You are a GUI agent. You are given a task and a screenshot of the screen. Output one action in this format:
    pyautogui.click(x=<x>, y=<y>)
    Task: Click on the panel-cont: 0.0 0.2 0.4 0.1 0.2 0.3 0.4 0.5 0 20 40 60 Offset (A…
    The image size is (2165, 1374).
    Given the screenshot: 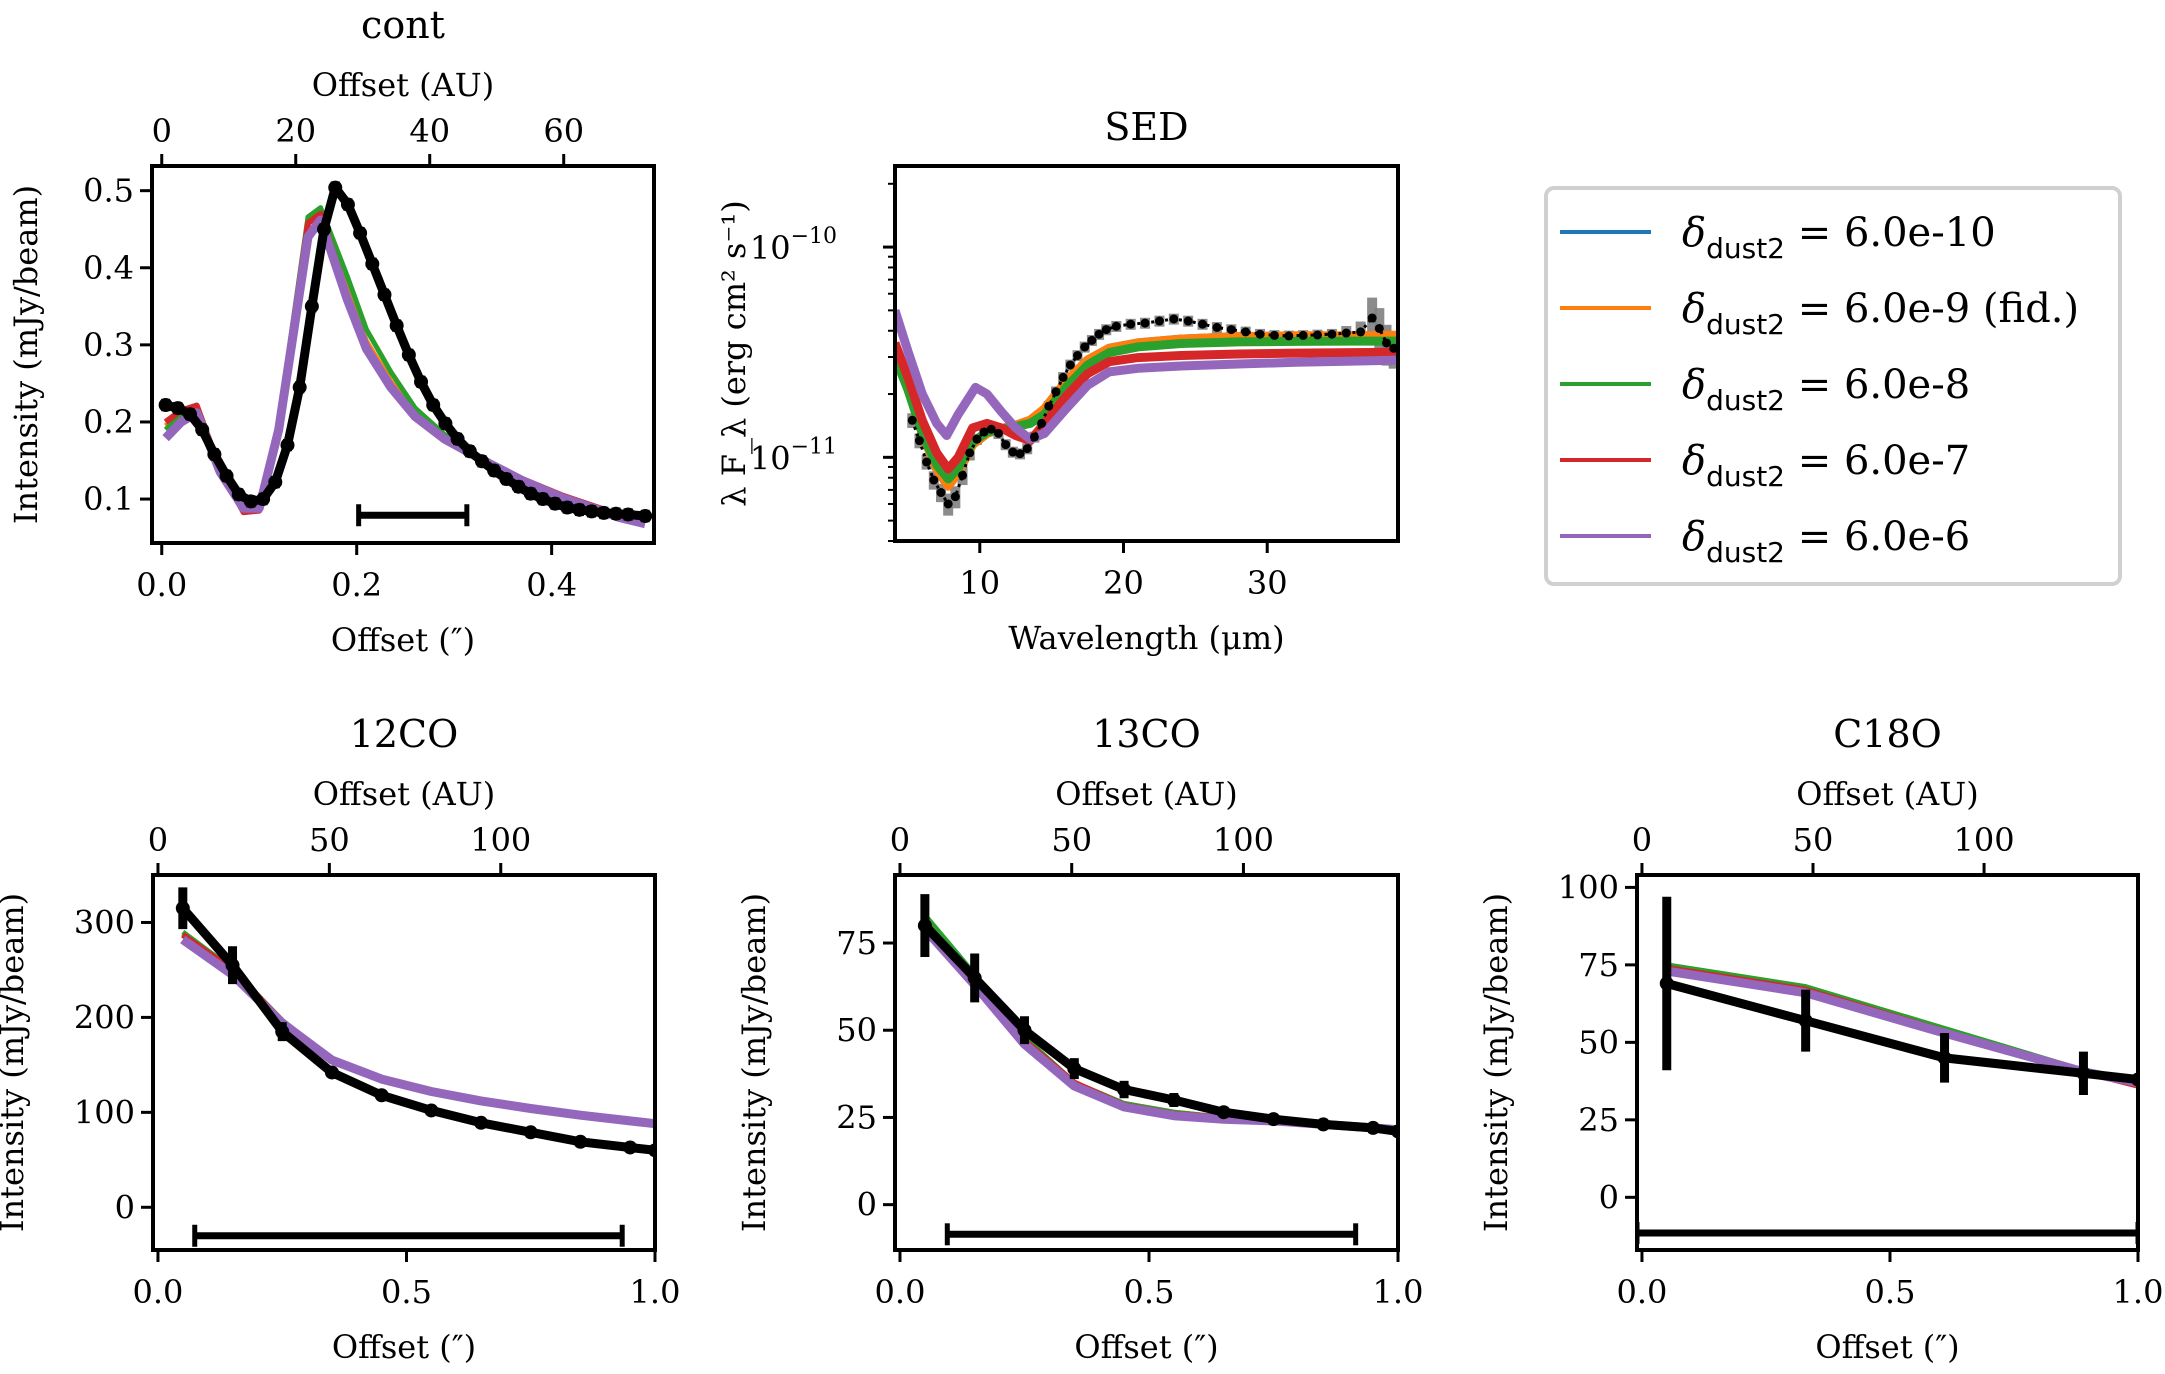 What is the action you would take?
    pyautogui.click(x=331, y=331)
    